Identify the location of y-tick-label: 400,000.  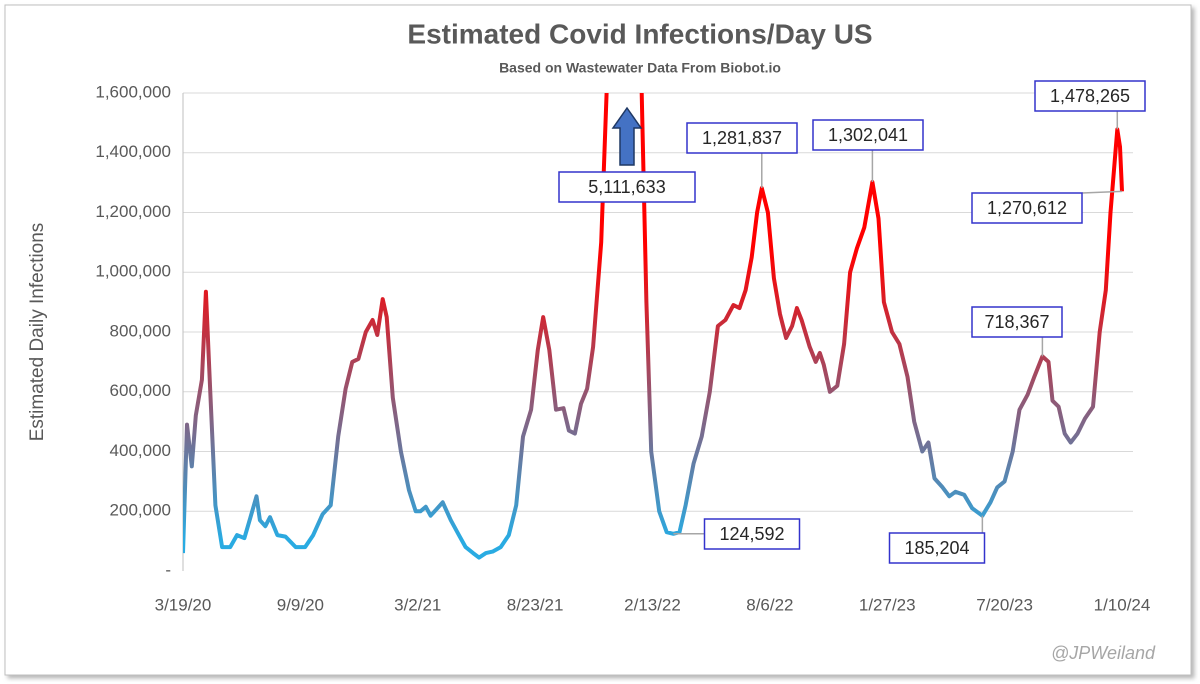
(140, 450).